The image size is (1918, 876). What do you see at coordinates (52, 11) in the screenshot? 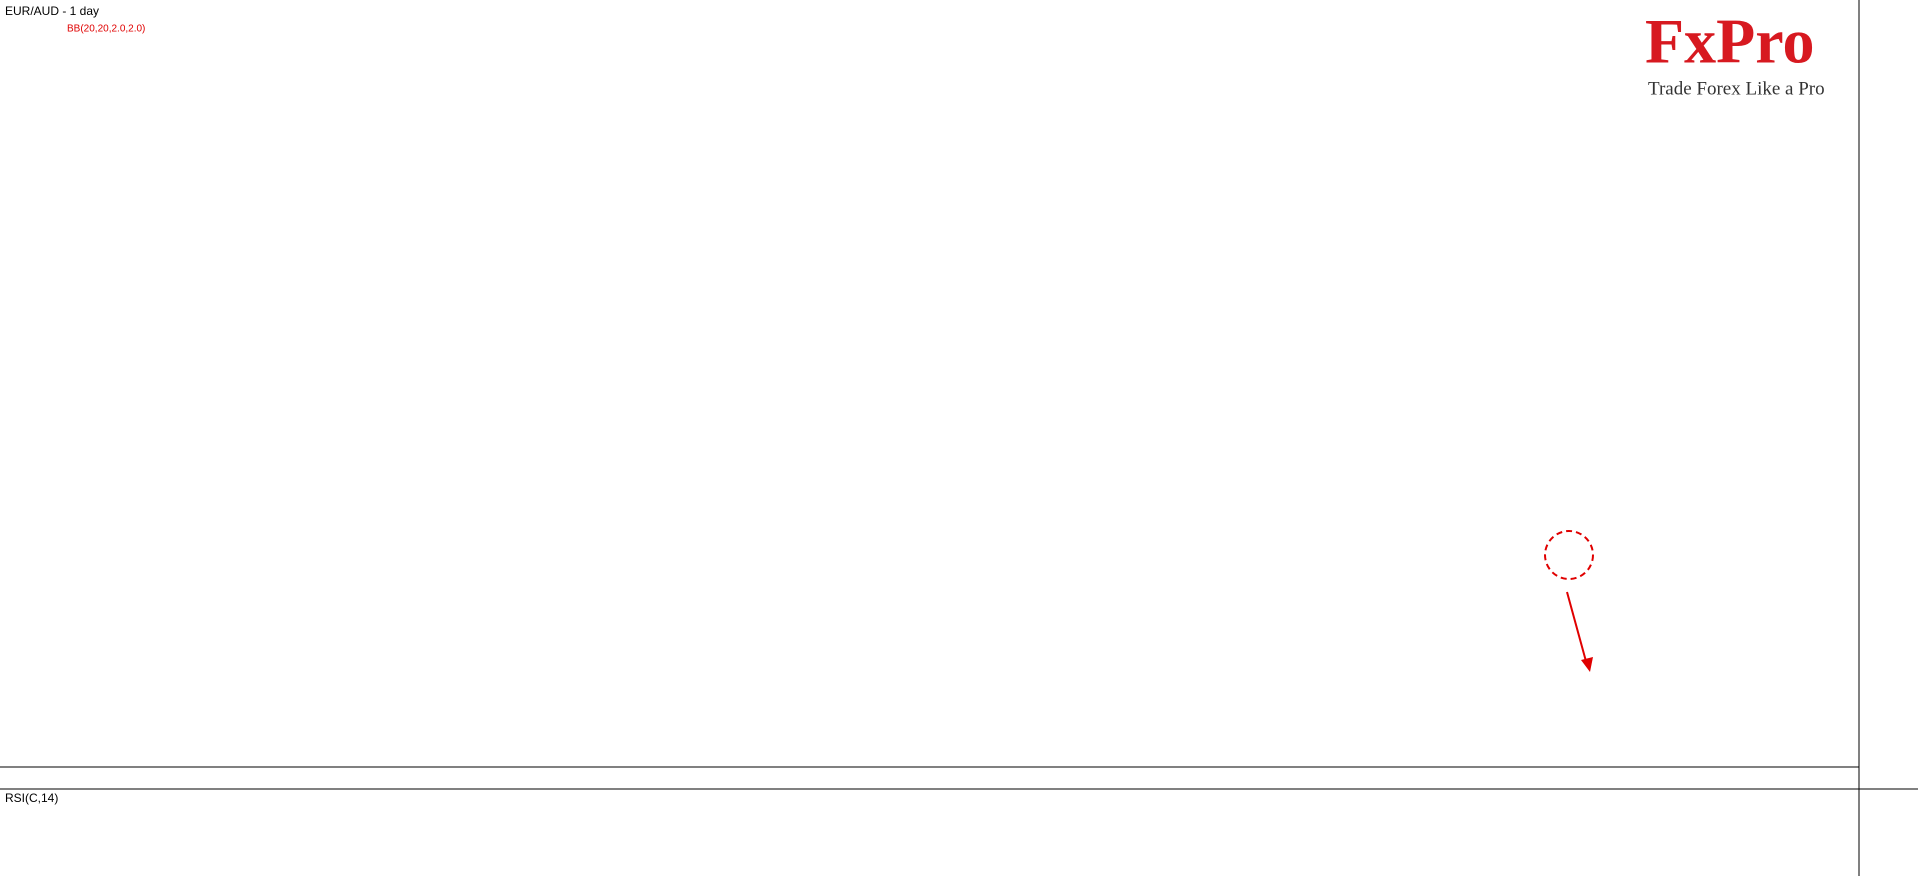
I see `chart-title: EUR/AUD - 1 day` at bounding box center [52, 11].